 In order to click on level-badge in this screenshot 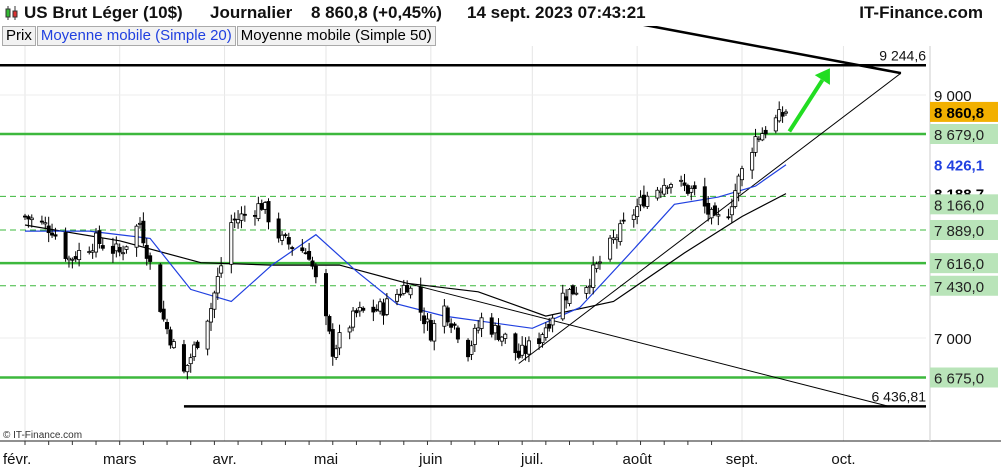, I will do `click(964, 134)`.